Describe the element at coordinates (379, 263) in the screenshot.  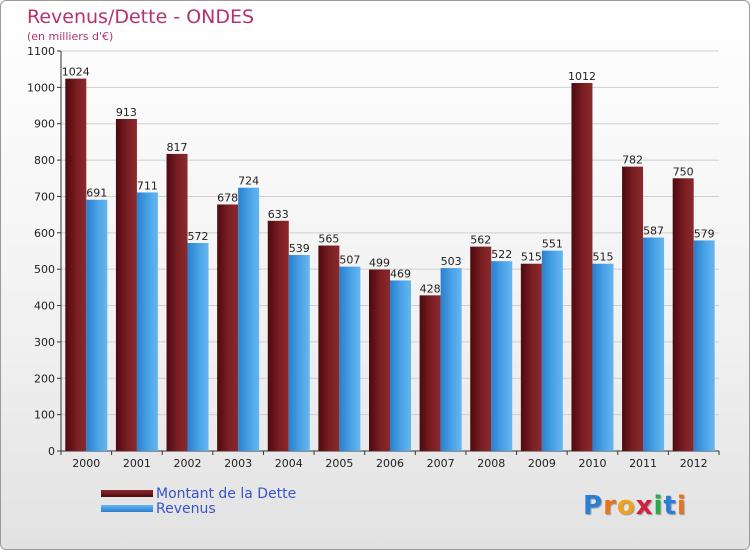
I see `data-label: 499` at that location.